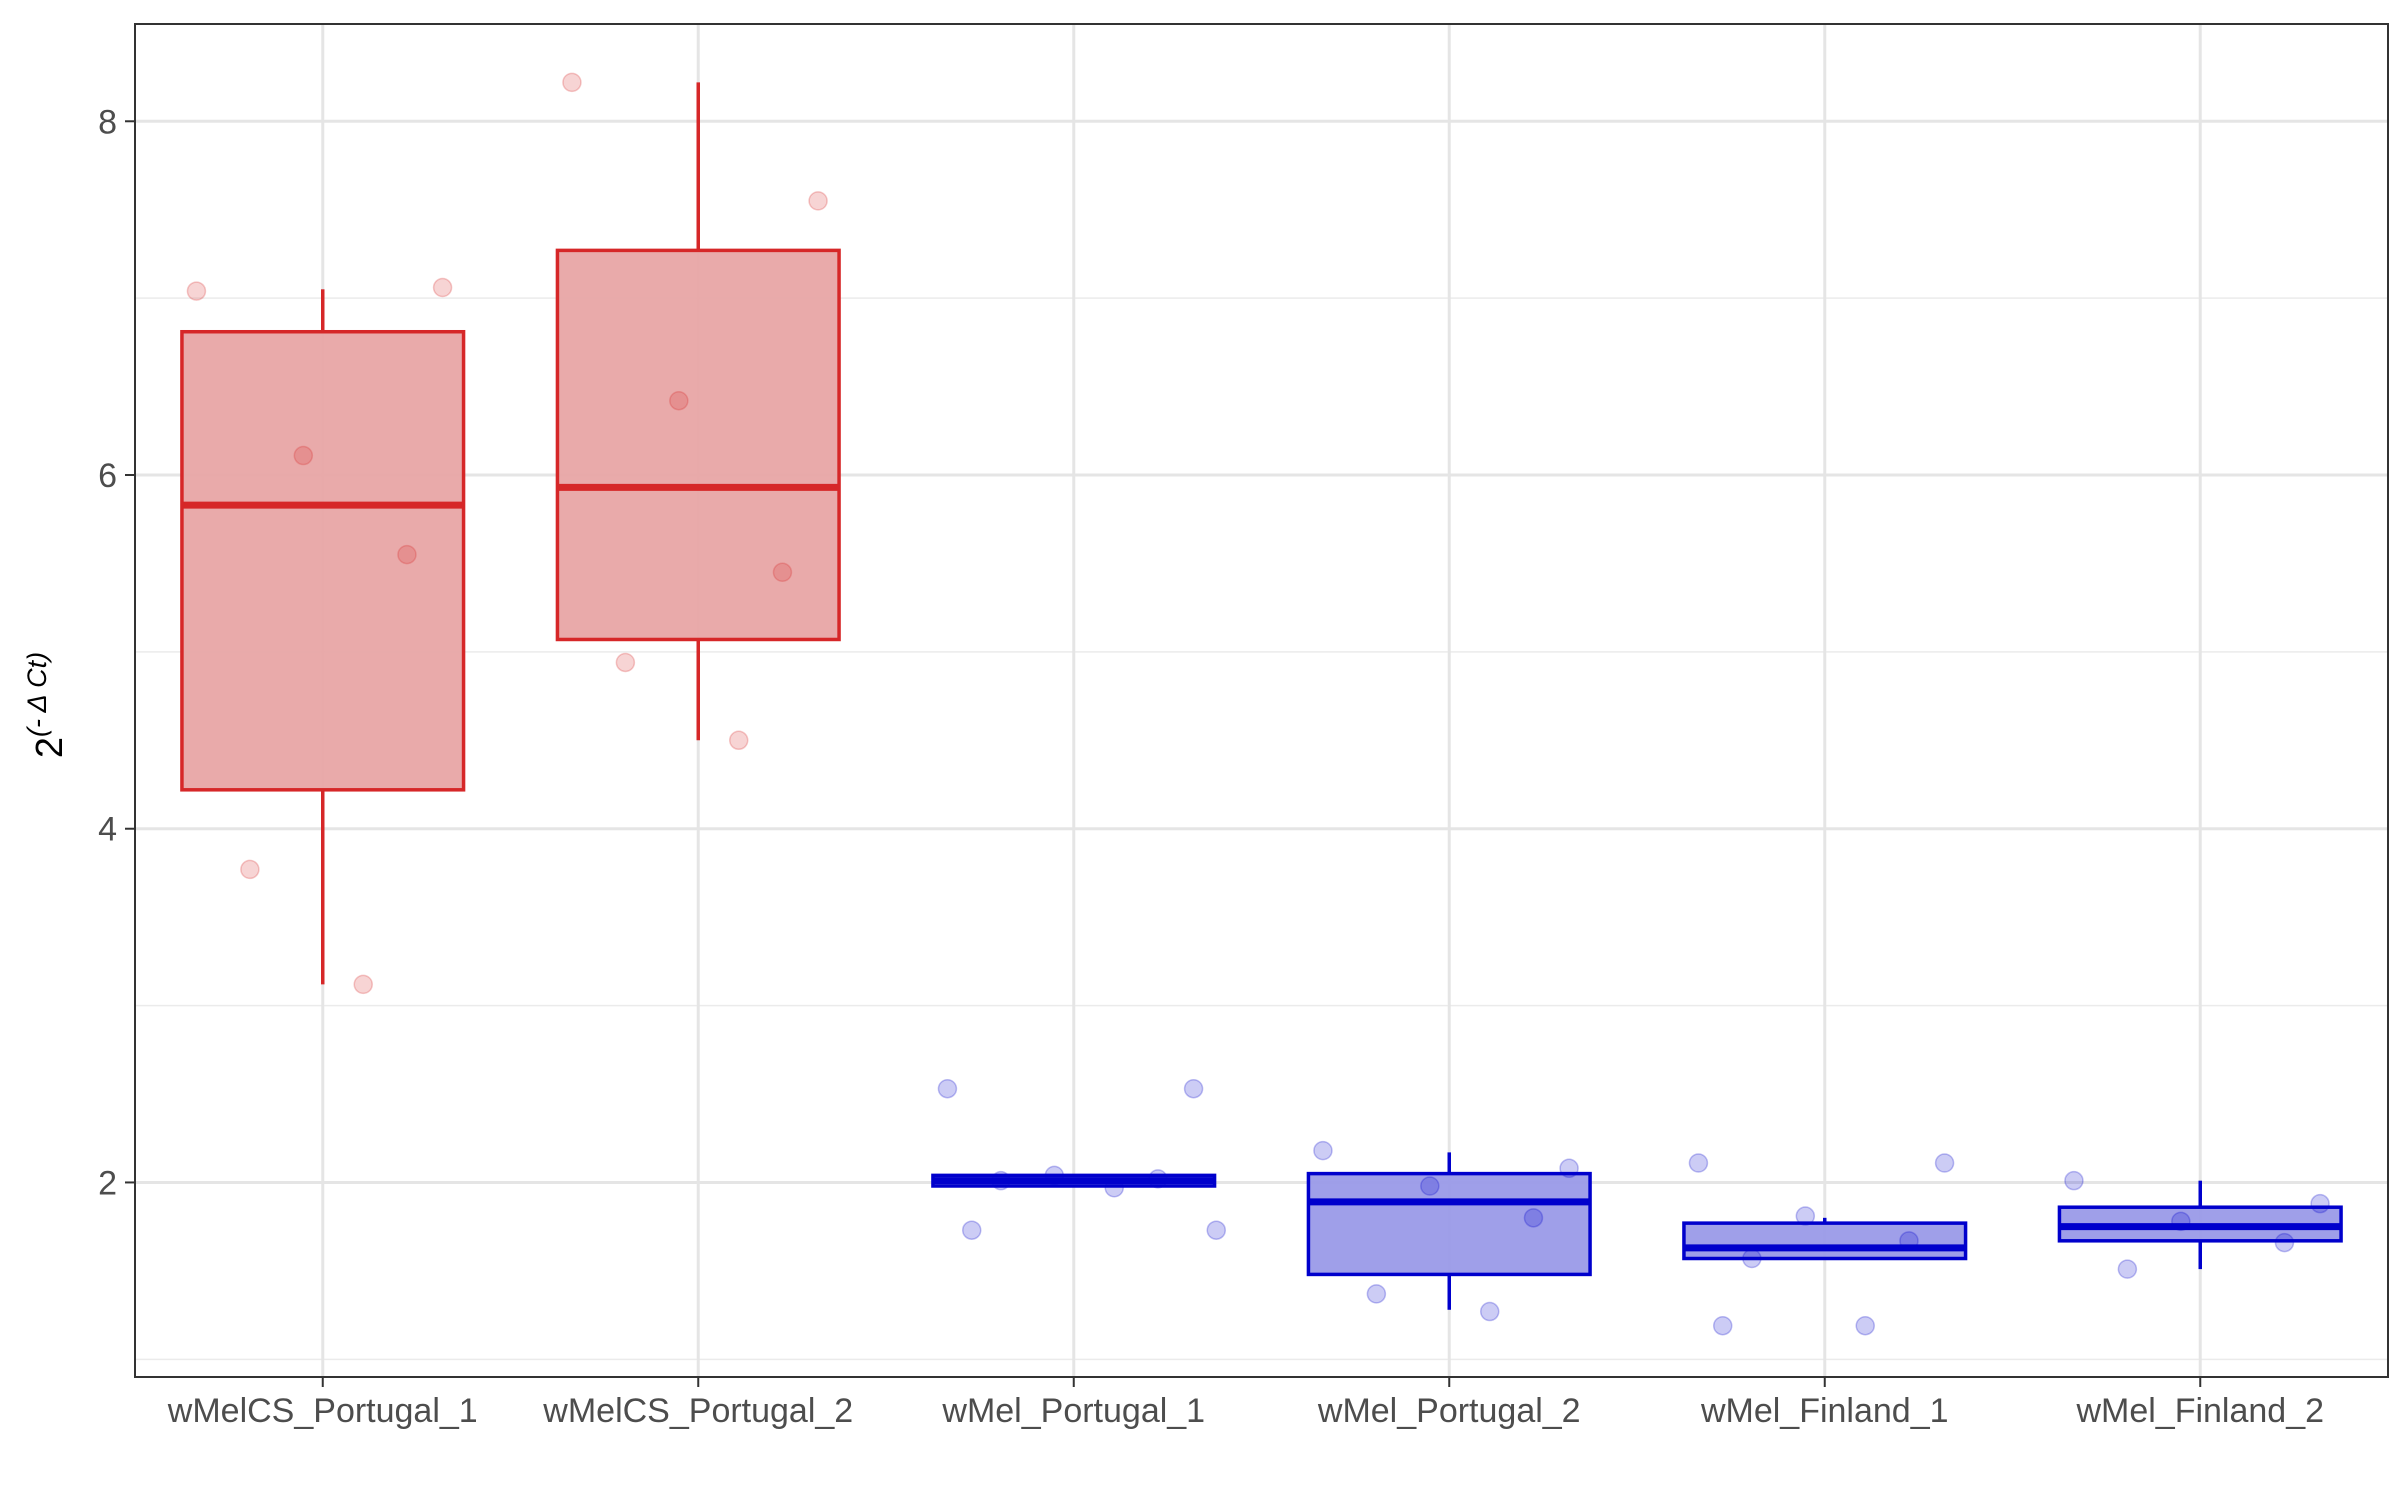 The width and height of the screenshot is (2400, 1500). Describe the element at coordinates (697, 1411) in the screenshot. I see `x-tick-label: wMelCS_Portugal_2` at that location.